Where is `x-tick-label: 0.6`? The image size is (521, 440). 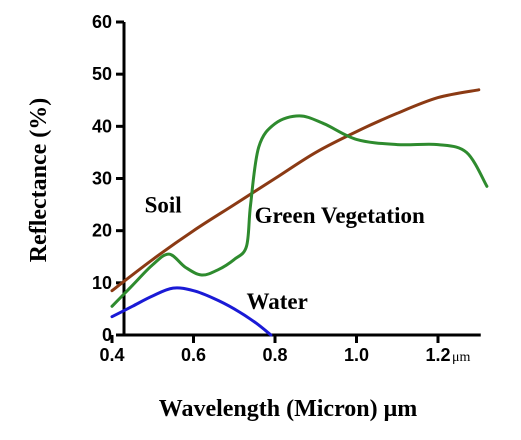
x-tick-label: 0.6 is located at coordinates (193, 355).